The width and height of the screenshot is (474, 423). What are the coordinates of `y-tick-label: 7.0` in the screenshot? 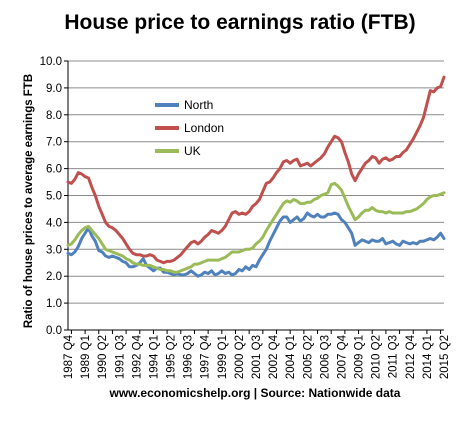 It's located at (54, 143).